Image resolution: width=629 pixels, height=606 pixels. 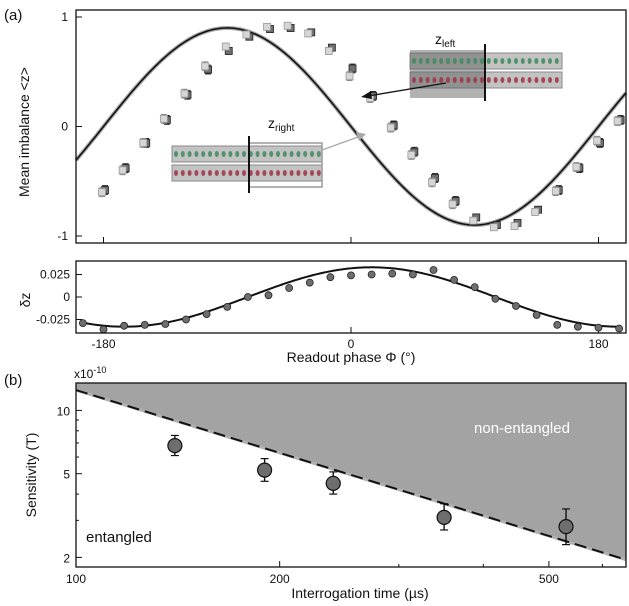 What do you see at coordinates (76, 579) in the screenshot?
I see `panel-b-x-tick-label: 100` at bounding box center [76, 579].